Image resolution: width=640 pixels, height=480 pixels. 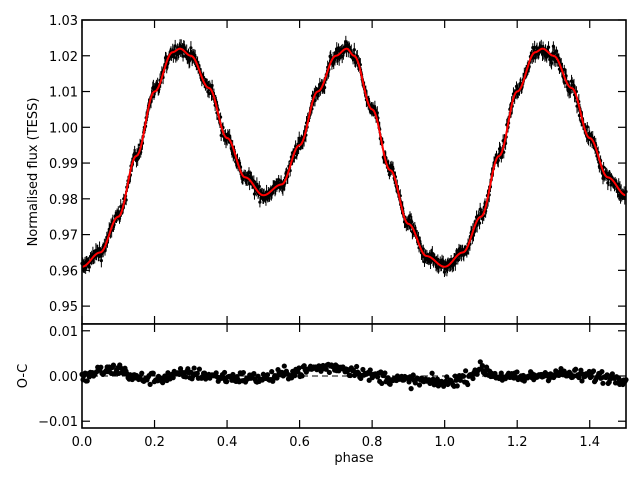 What do you see at coordinates (63, 200) in the screenshot?
I see `y-tick-label: 0.98` at bounding box center [63, 200].